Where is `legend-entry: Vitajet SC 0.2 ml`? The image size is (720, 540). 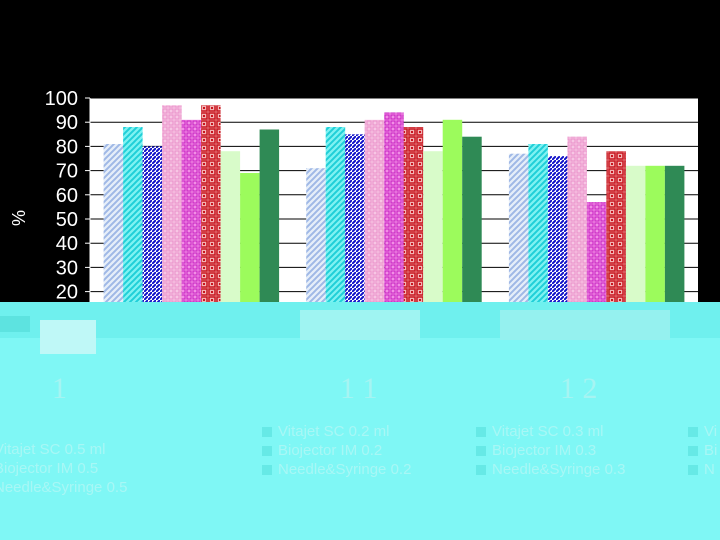 legend-entry: Vitajet SC 0.2 ml is located at coordinates (336, 431).